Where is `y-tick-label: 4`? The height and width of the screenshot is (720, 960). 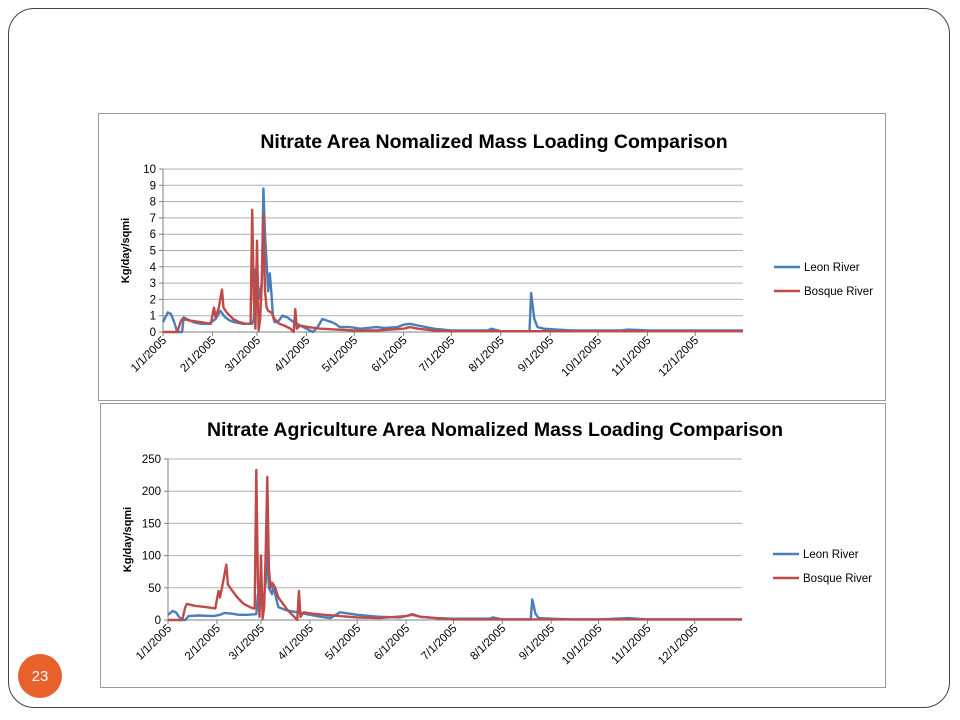
y-tick-label: 4 is located at coordinates (153, 268).